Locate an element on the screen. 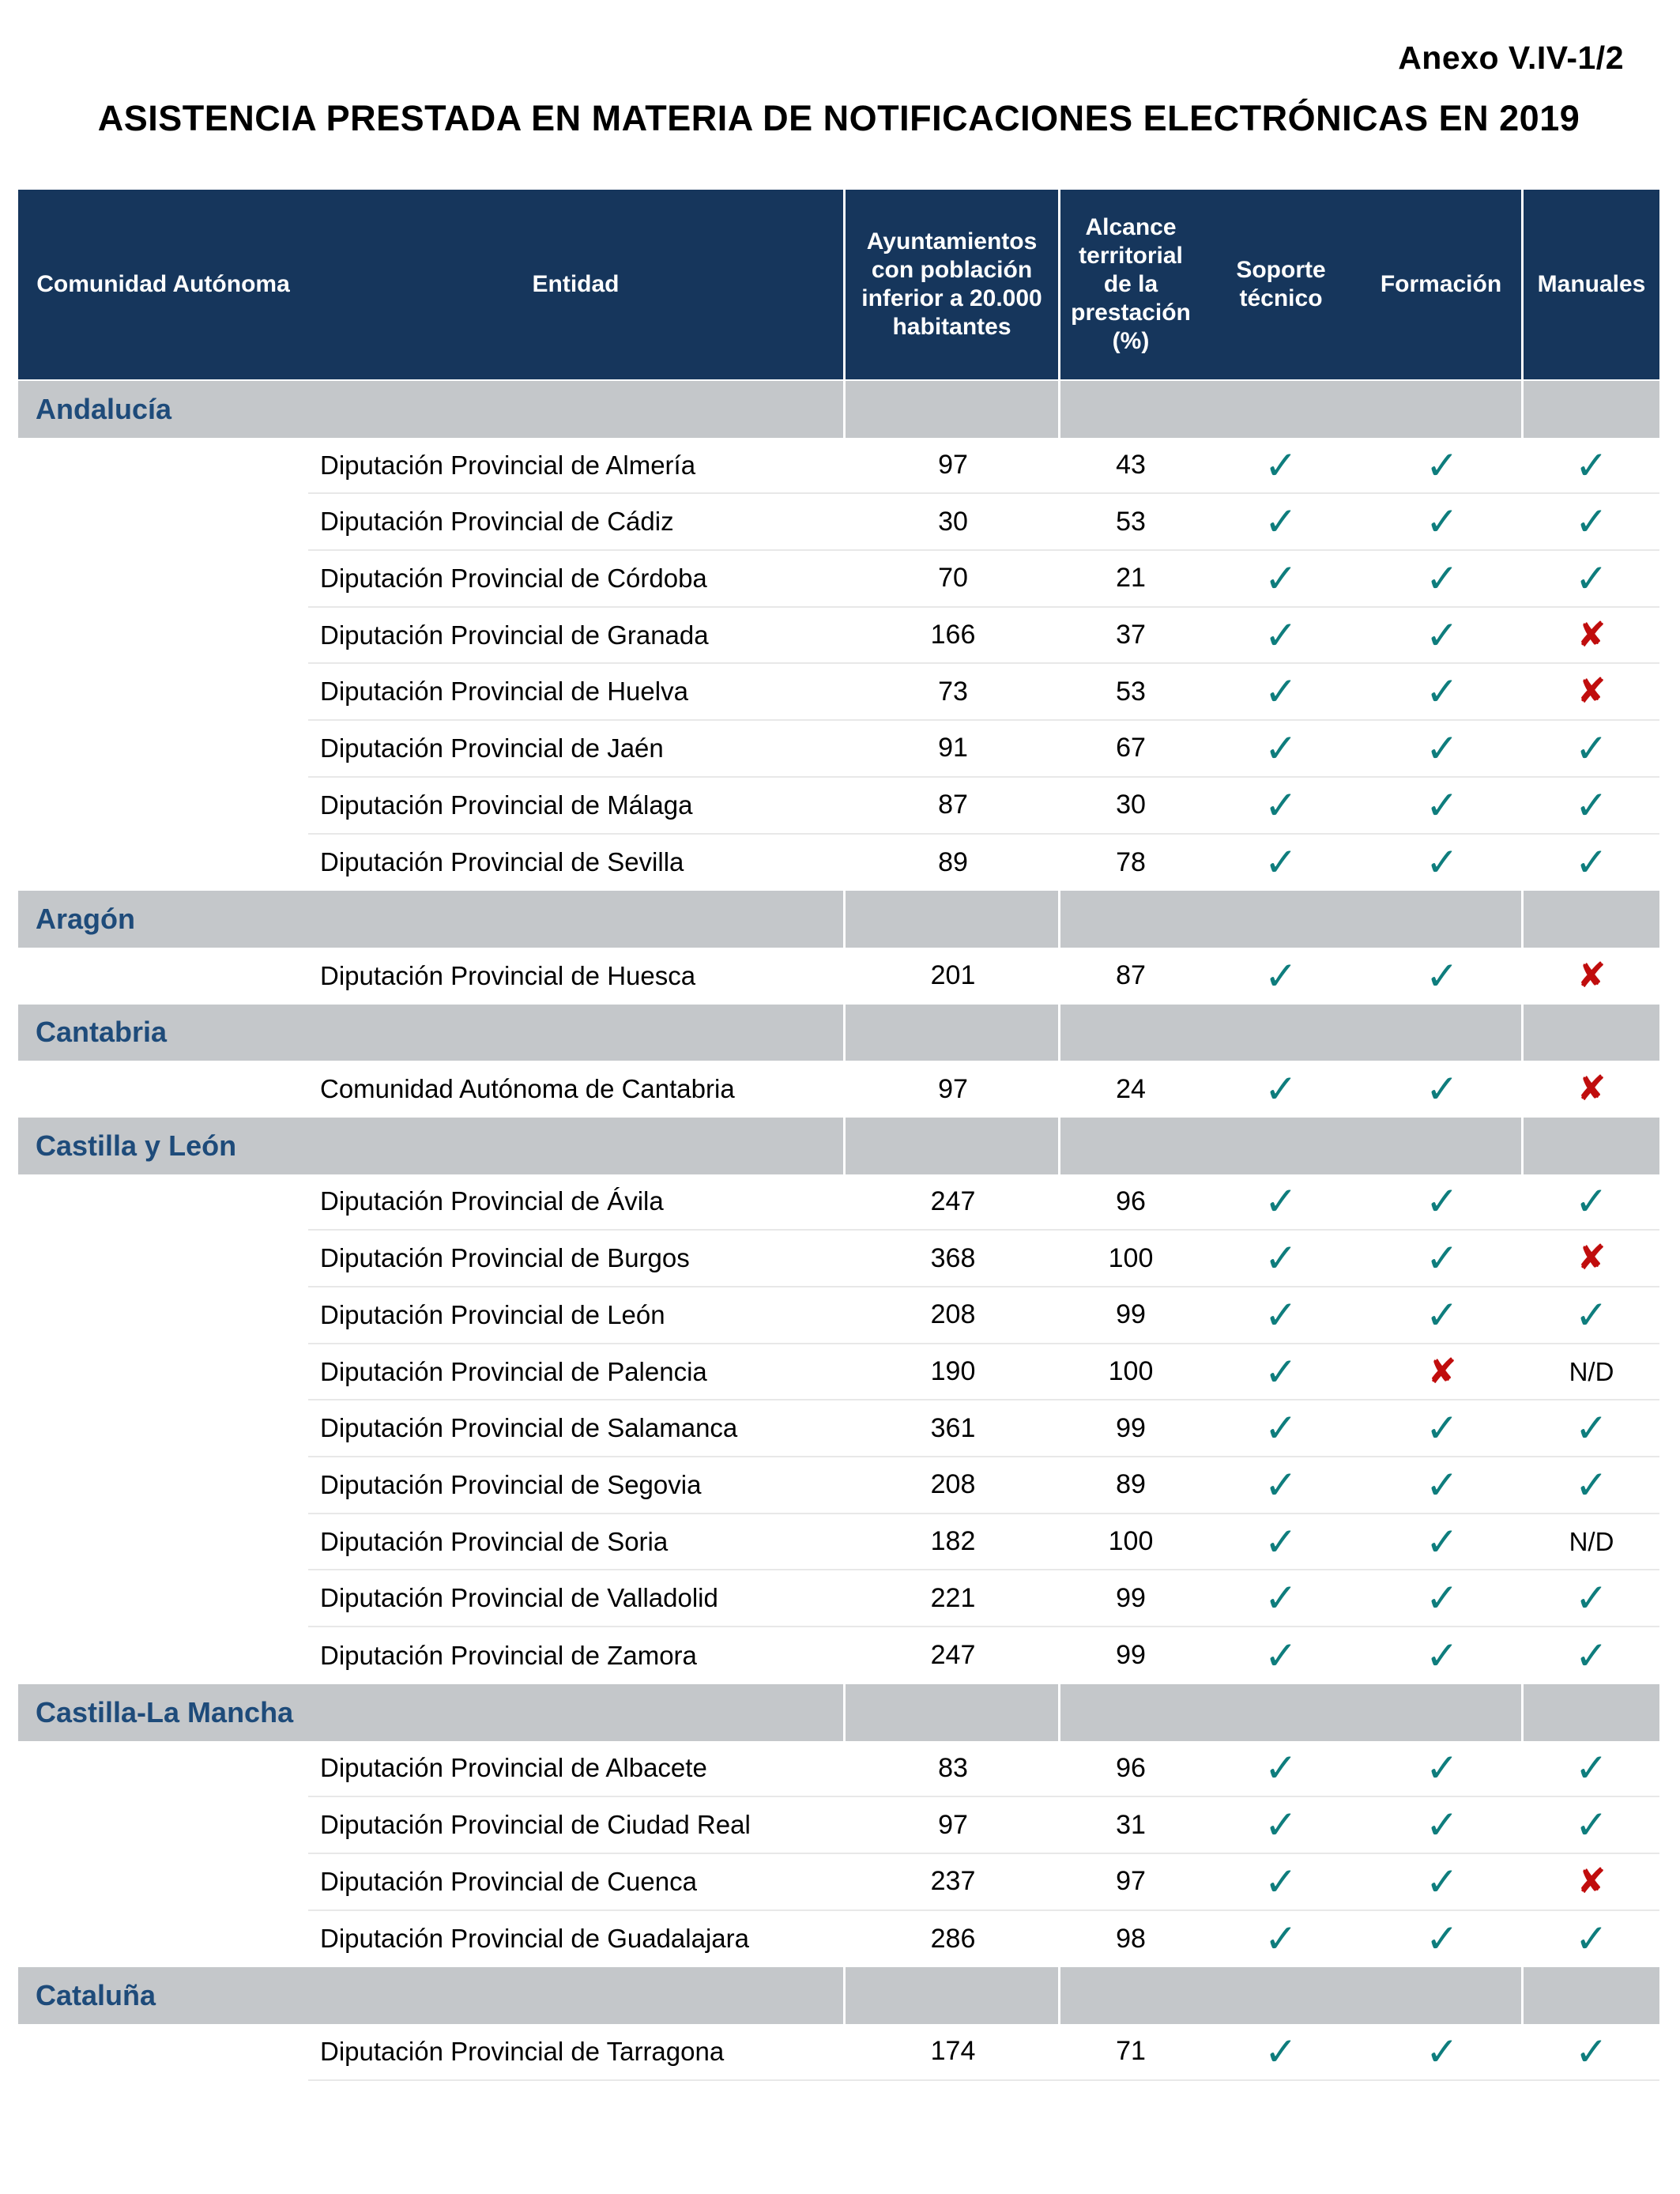 The image size is (1680, 2194). alcance-value: 100 is located at coordinates (1130, 1372).